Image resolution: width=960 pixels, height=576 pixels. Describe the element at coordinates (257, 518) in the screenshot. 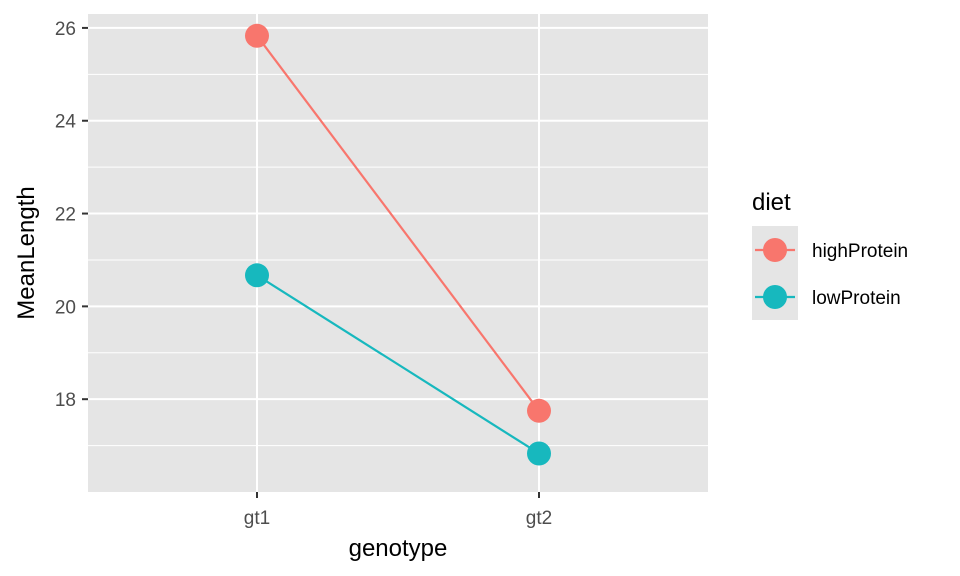

I see `x-tick-label: gt1` at that location.